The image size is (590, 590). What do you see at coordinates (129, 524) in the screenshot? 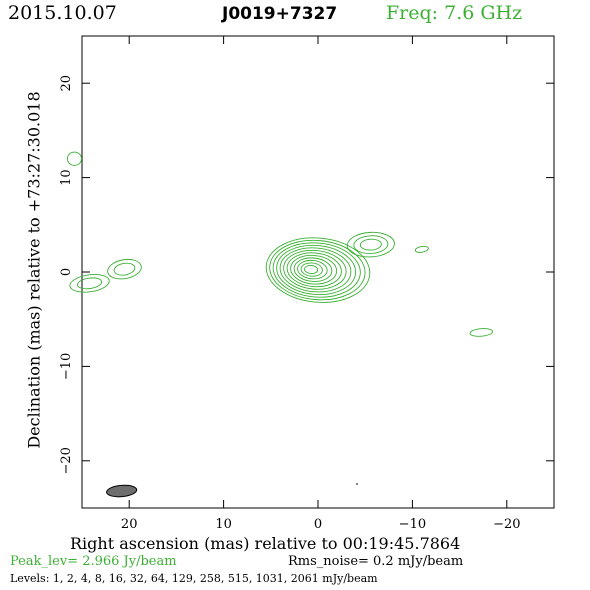
I see `x-tick-label: 20` at bounding box center [129, 524].